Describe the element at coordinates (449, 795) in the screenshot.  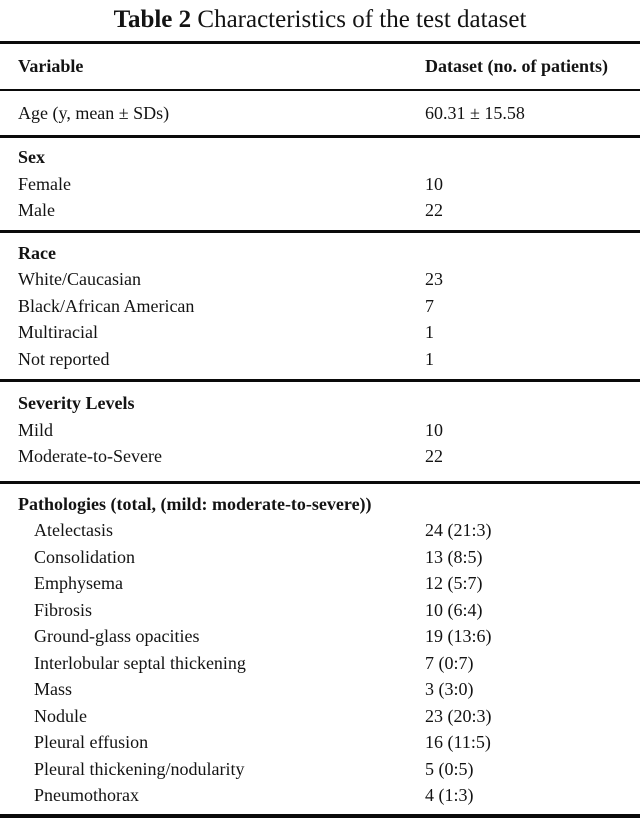
I see `row-value: 4 (1:3)` at that location.